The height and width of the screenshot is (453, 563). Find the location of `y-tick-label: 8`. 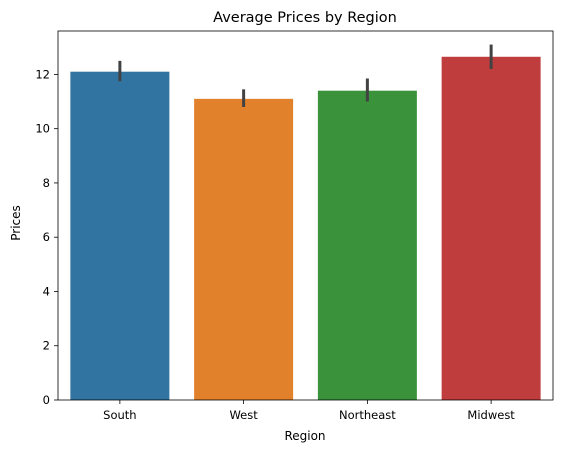

y-tick-label: 8 is located at coordinates (46, 183).